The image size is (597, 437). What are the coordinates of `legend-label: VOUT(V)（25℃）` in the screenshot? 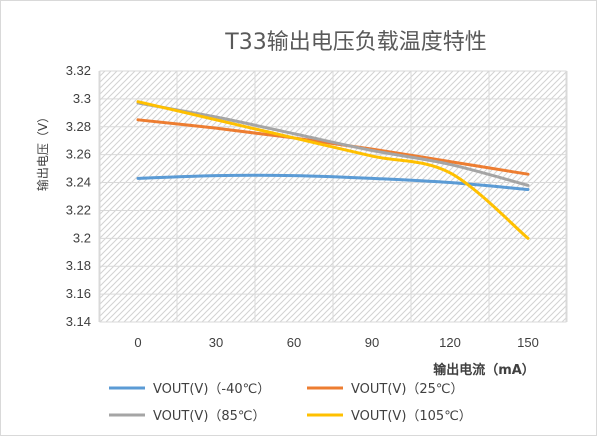 It's located at (407, 389).